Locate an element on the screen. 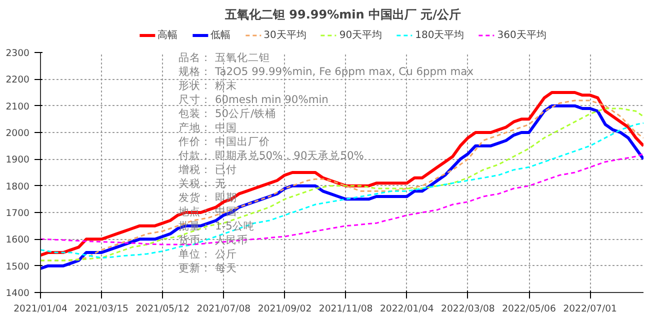  annotation: 规格： Ta2O5 99.99%min, Fe 6ppm max, Cu 6ppm max is located at coordinates (326, 71).